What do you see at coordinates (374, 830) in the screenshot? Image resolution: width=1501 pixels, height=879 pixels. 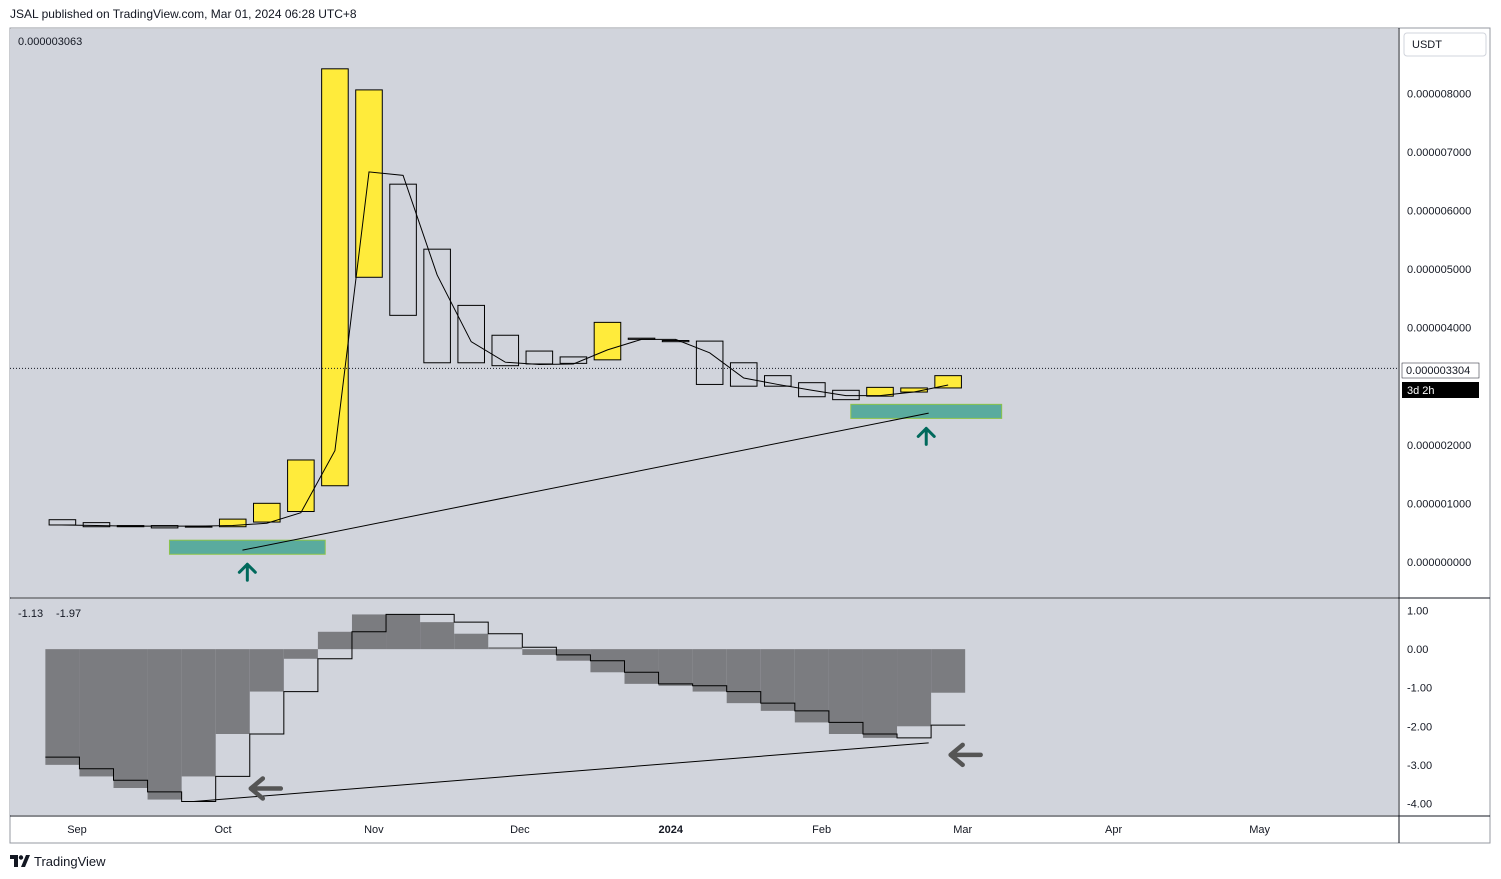 I see `time-axis-tick: Nov` at bounding box center [374, 830].